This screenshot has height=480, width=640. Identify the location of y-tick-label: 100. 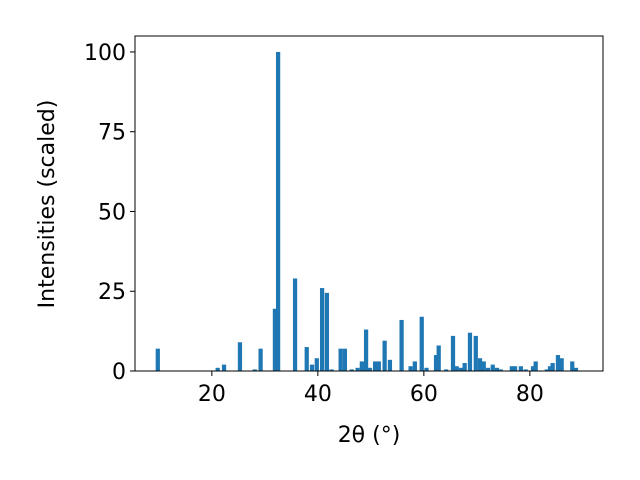
(105, 53).